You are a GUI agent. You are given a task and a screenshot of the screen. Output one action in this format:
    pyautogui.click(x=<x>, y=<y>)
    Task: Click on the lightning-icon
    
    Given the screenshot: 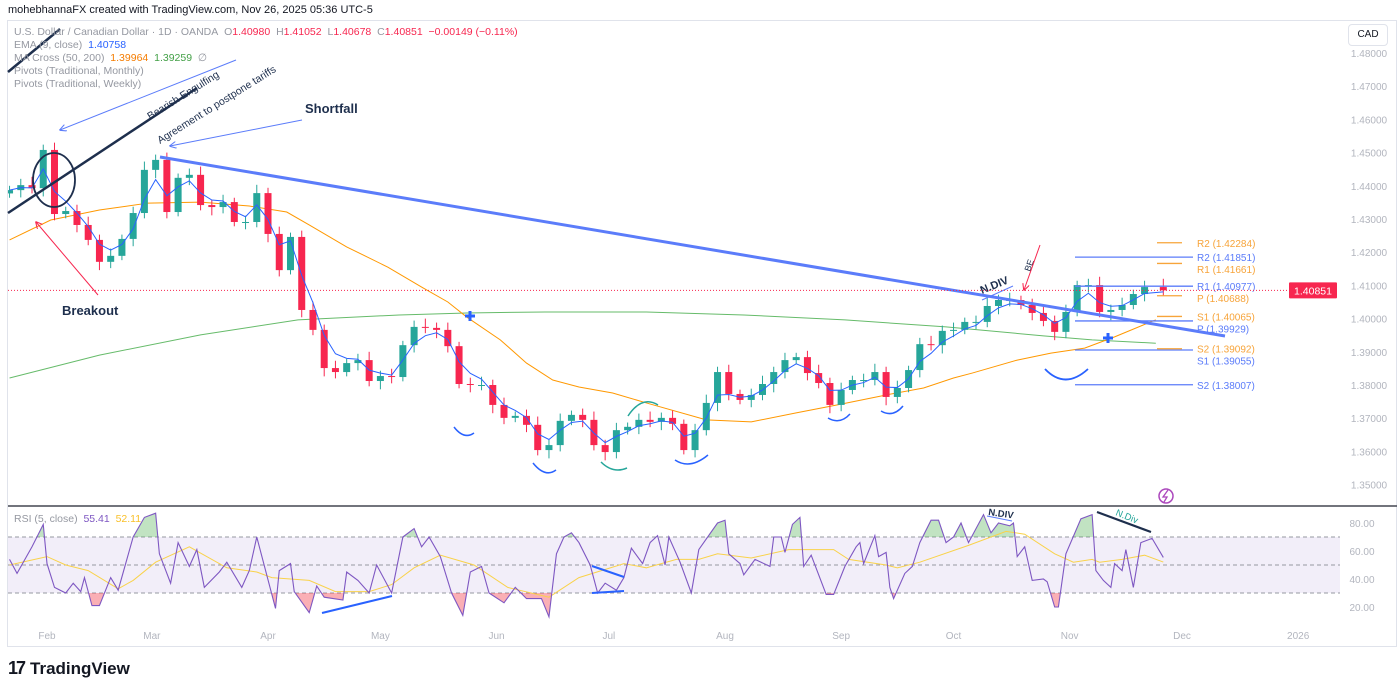 What is the action you would take?
    pyautogui.click(x=1166, y=496)
    